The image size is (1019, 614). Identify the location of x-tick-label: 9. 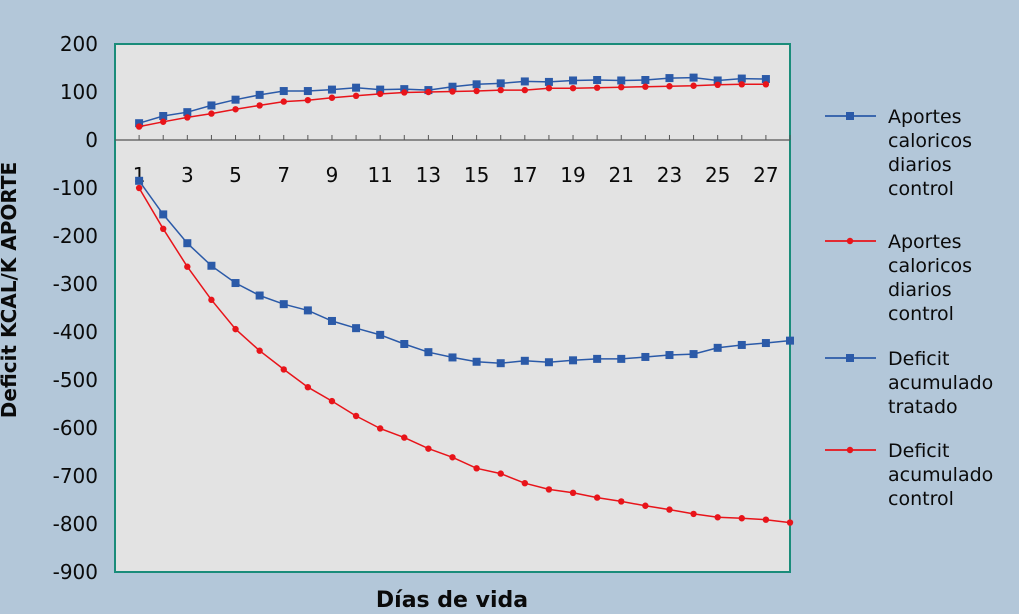
(332, 175).